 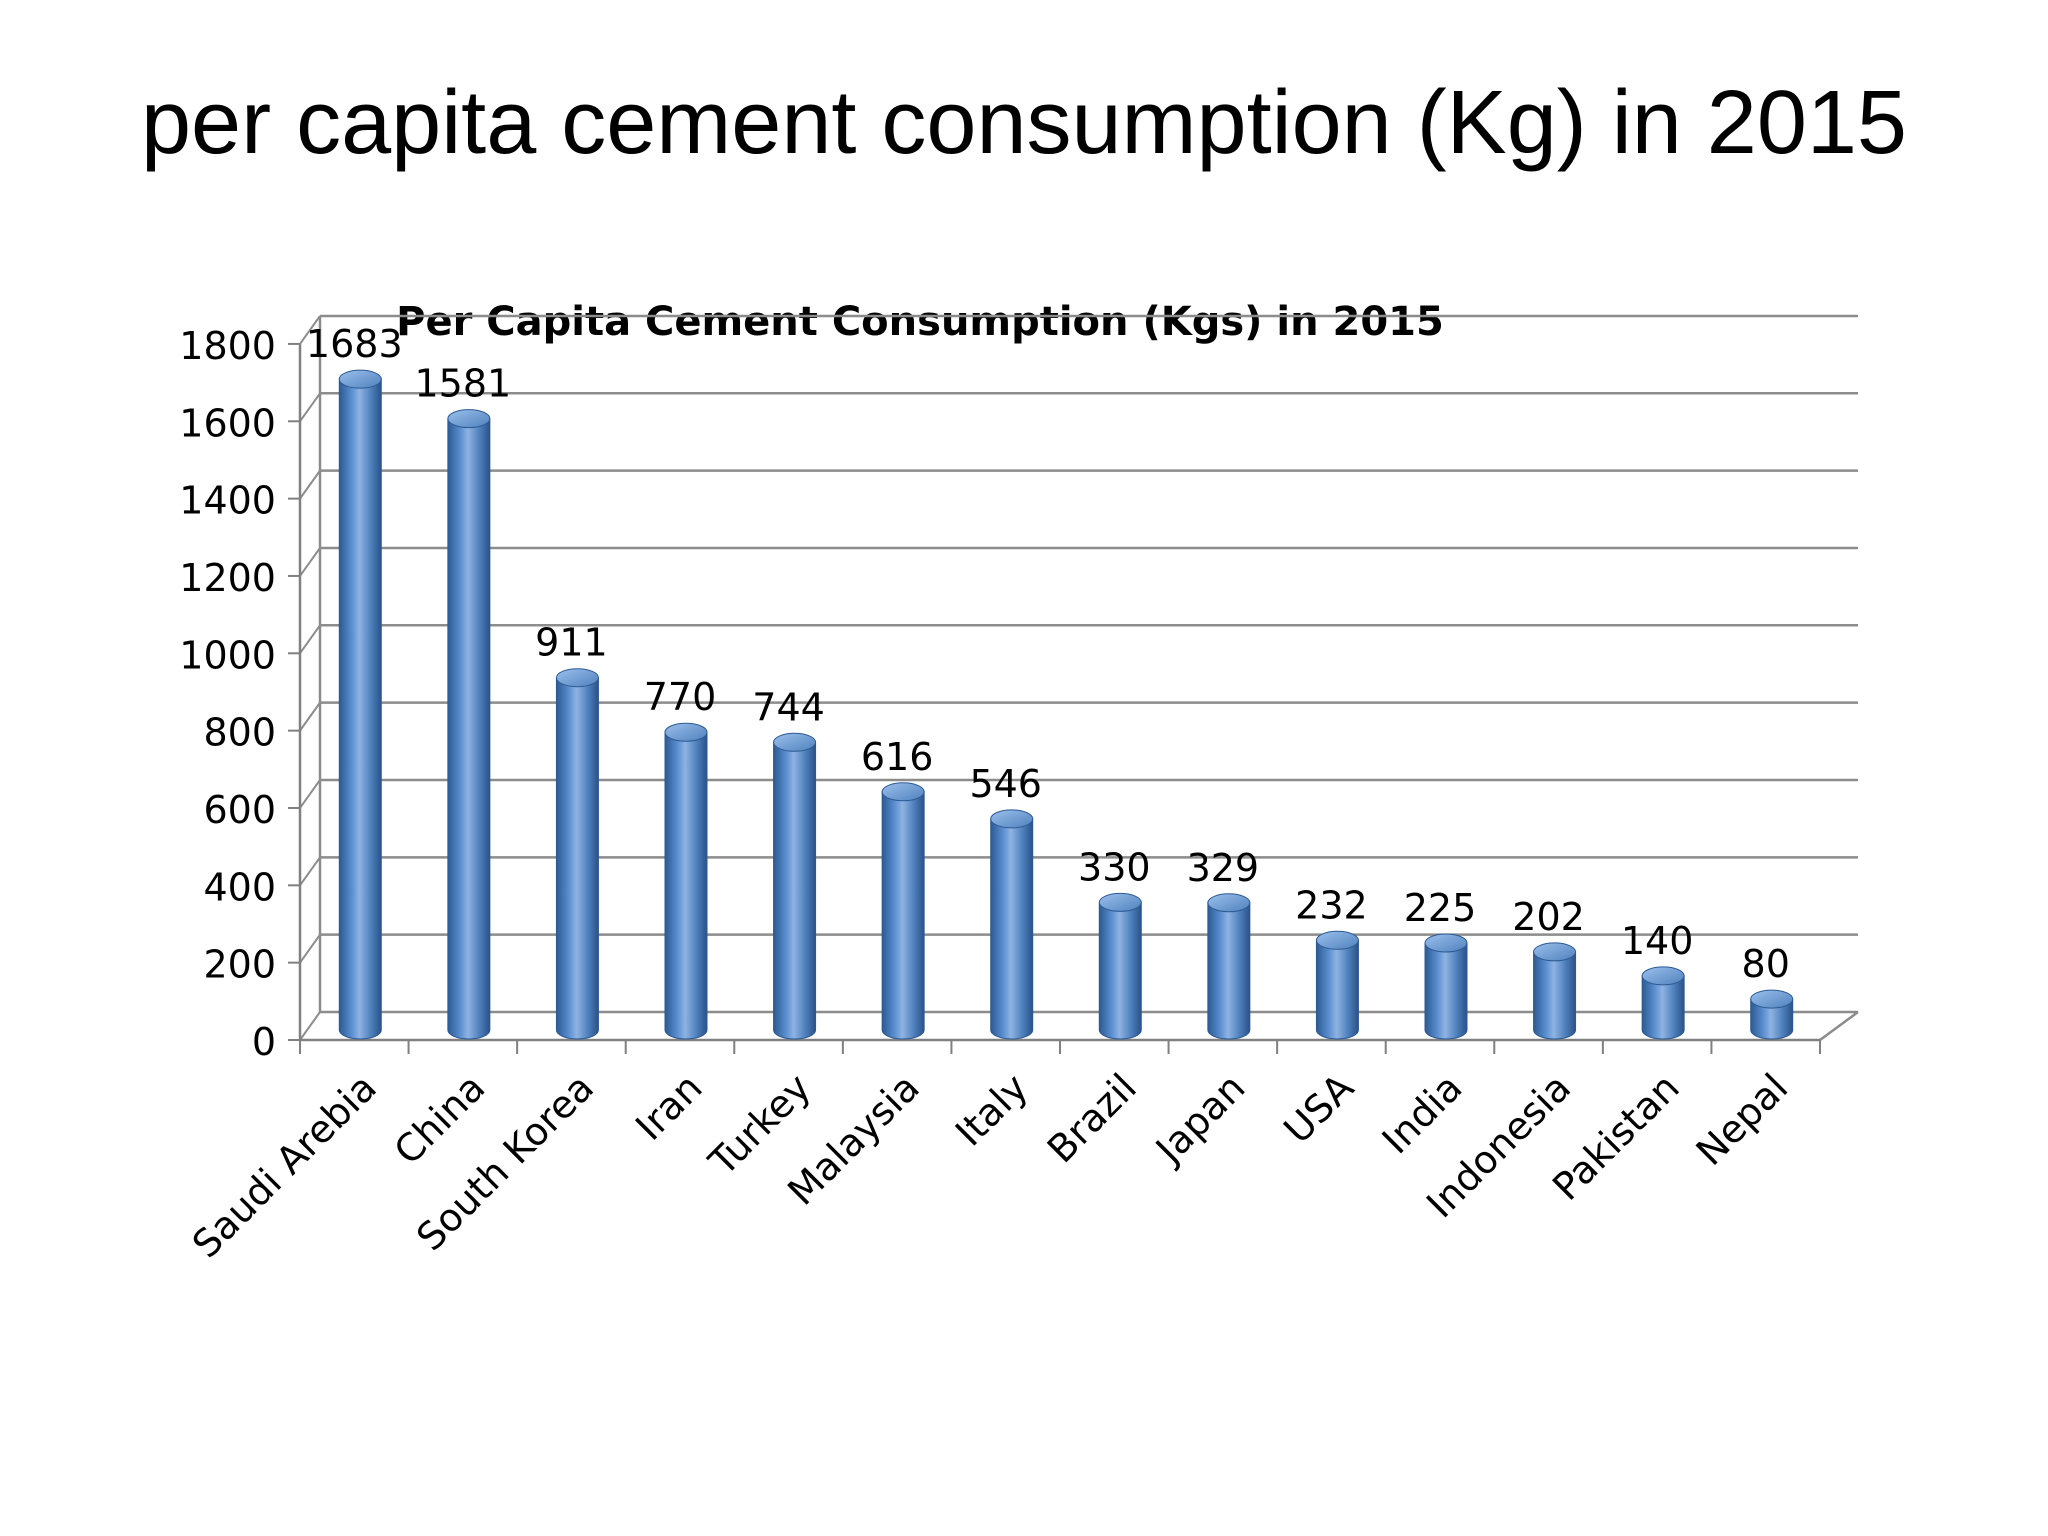 I want to click on data-label: 744, so click(x=788, y=707).